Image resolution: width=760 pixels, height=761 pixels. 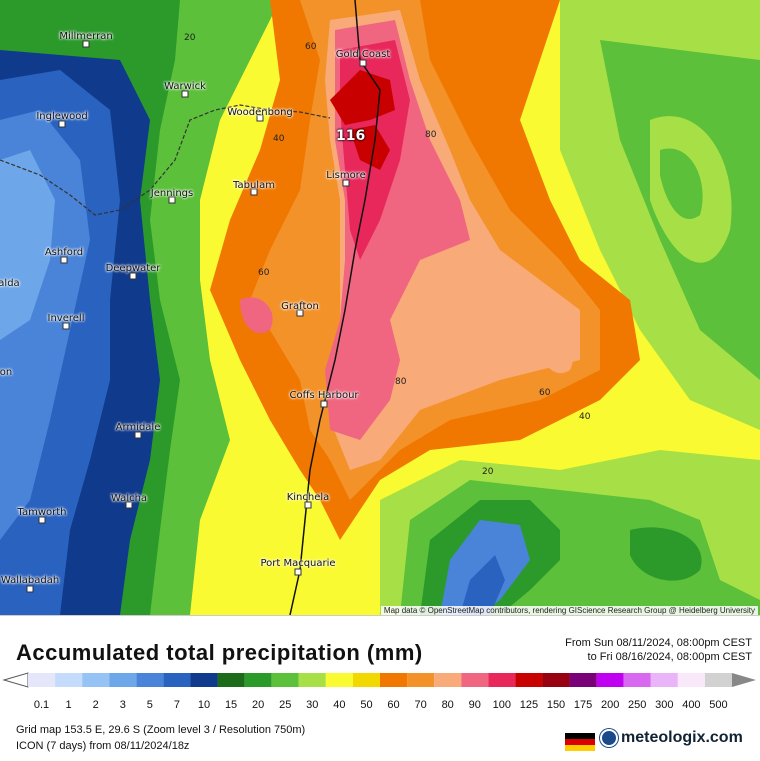 What do you see at coordinates (312, 705) in the screenshot?
I see `scale-tick-label: 30` at bounding box center [312, 705].